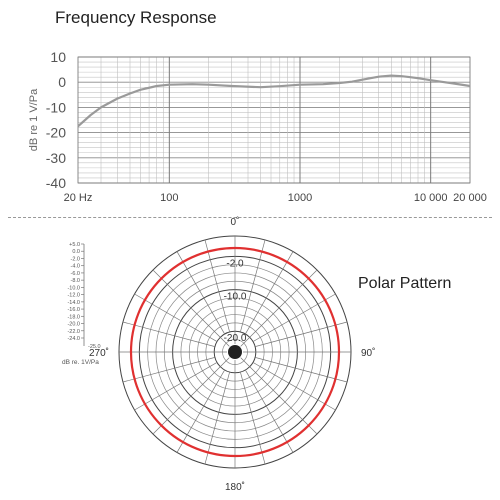 This screenshot has height=500, width=500. Describe the element at coordinates (73, 288) in the screenshot. I see `polar-scale-label: -10.0` at that location.